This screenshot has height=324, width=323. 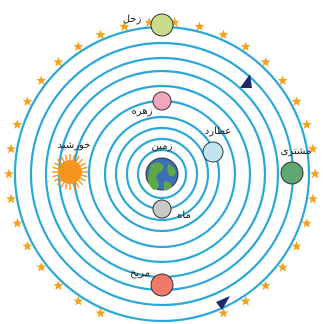 I want to click on sun-body, so click(x=70, y=172).